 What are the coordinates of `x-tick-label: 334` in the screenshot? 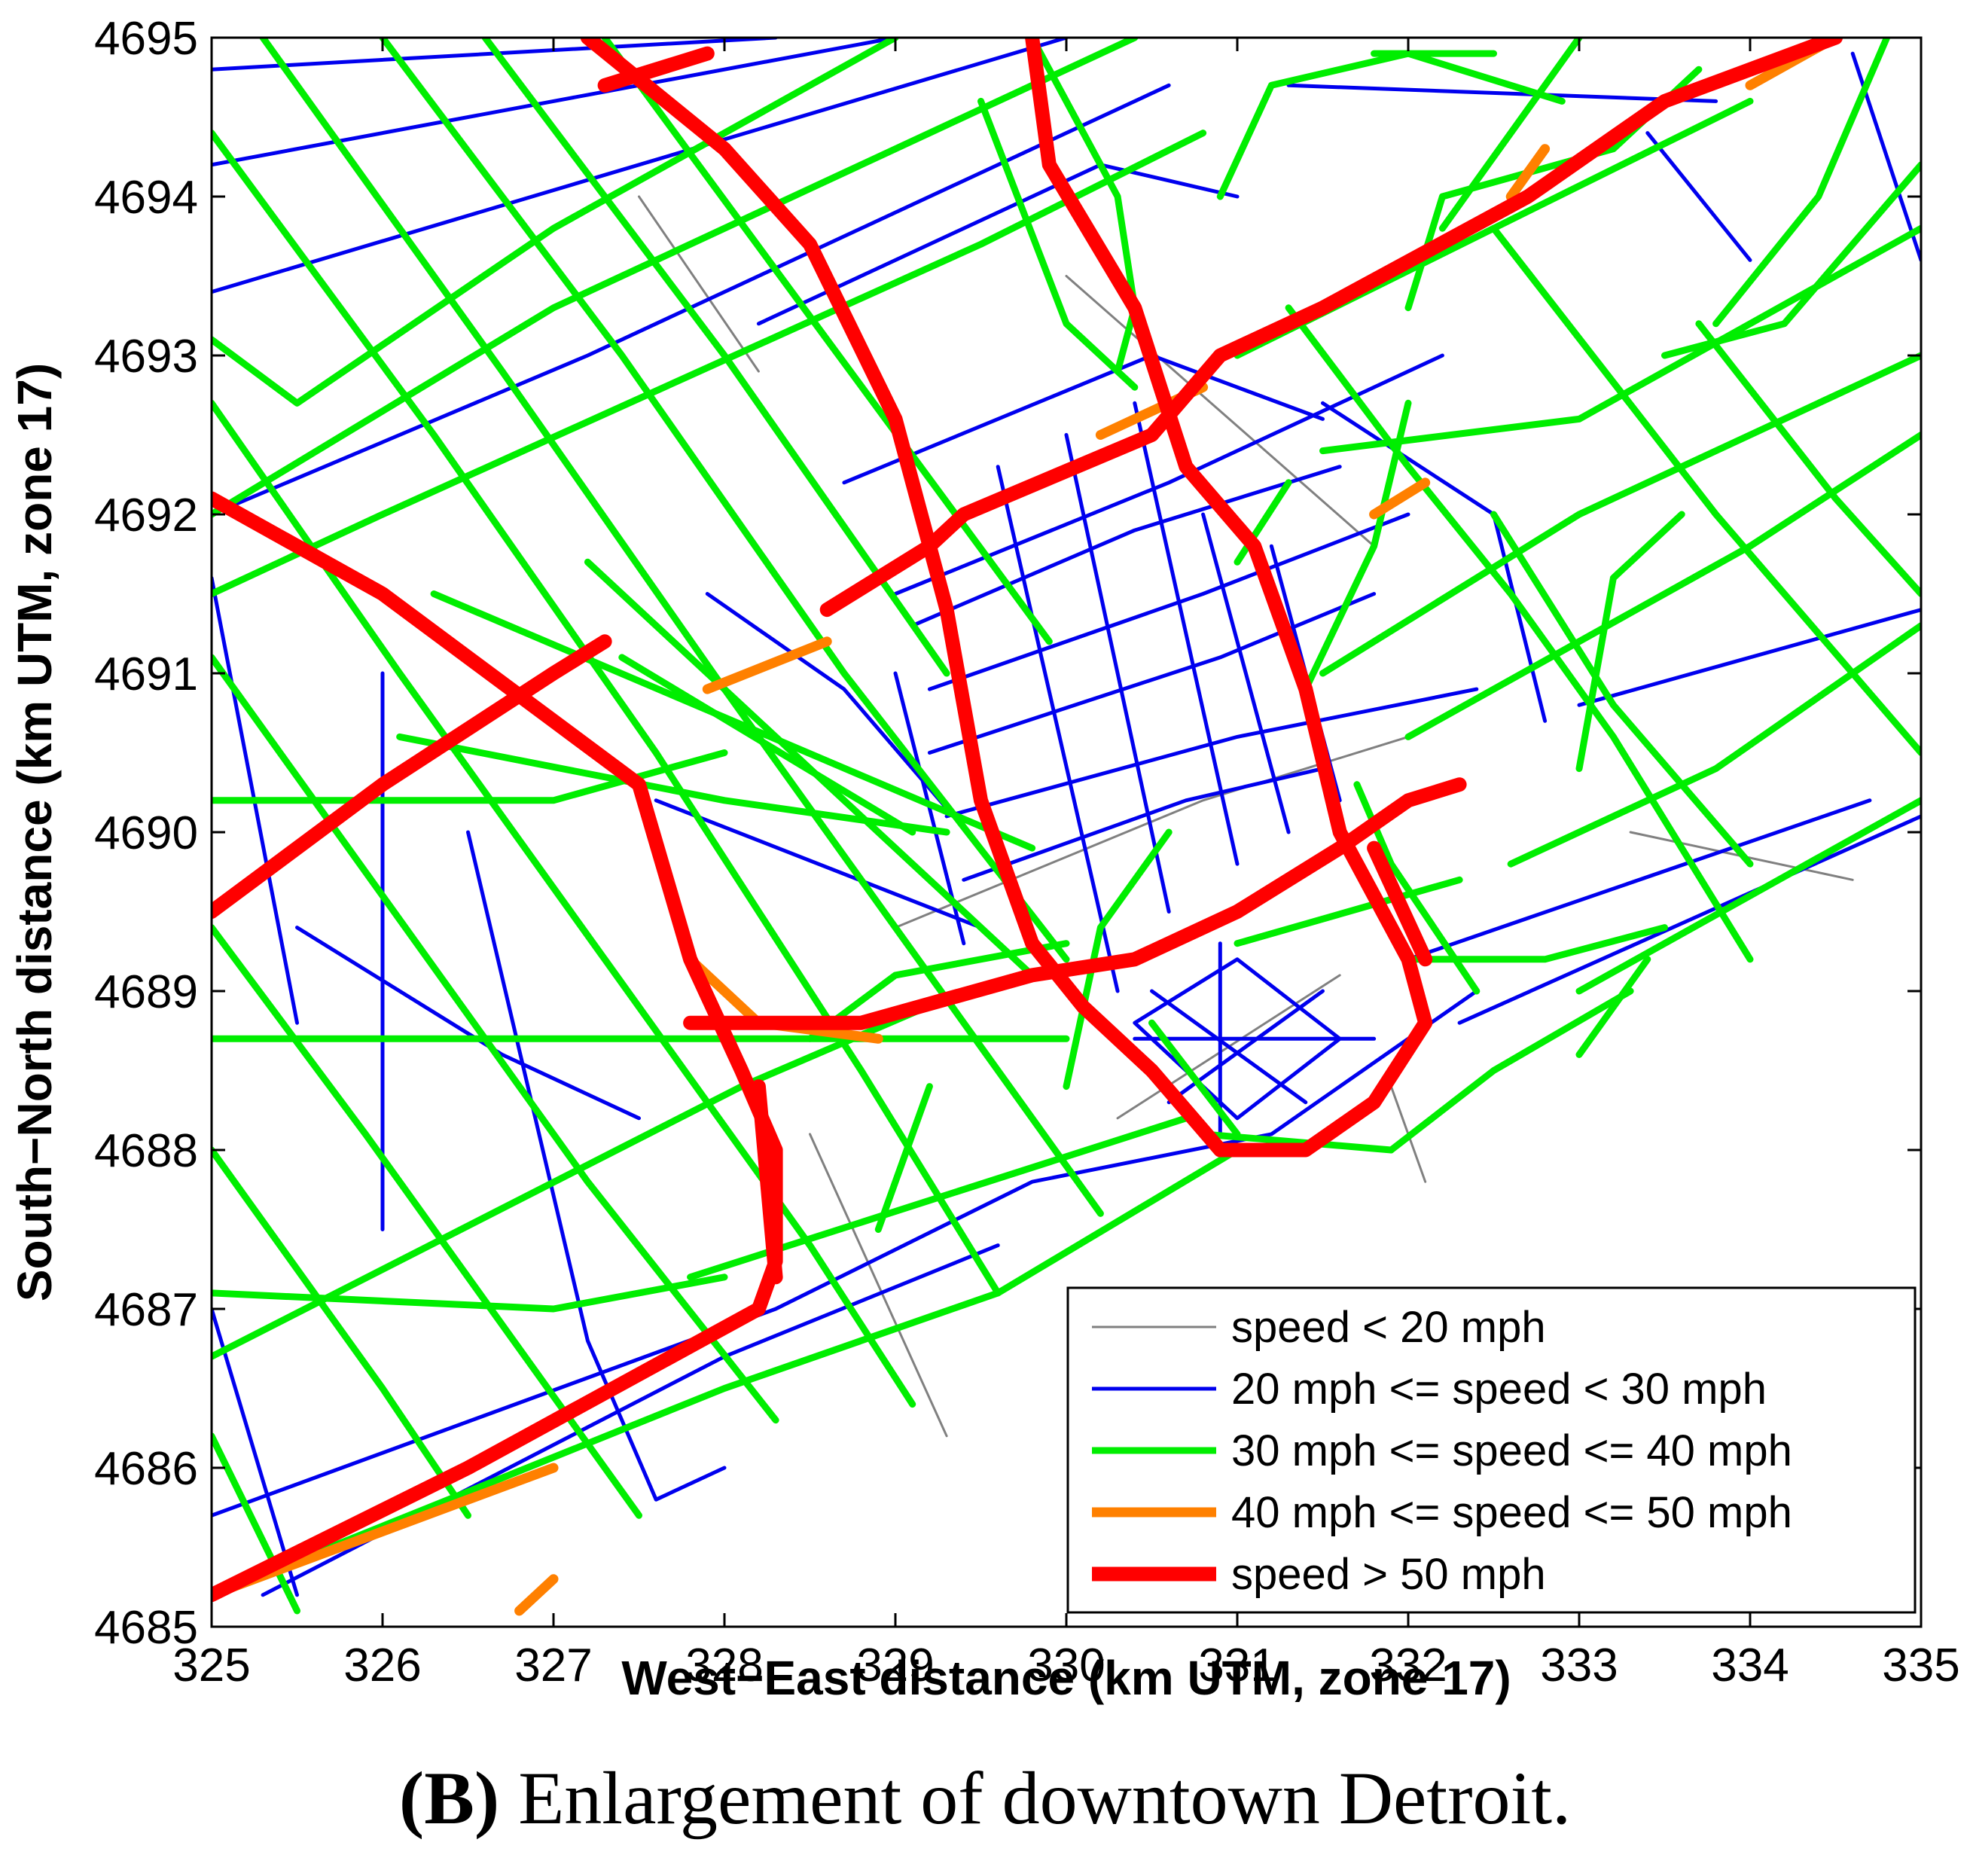 It's located at (1750, 1665).